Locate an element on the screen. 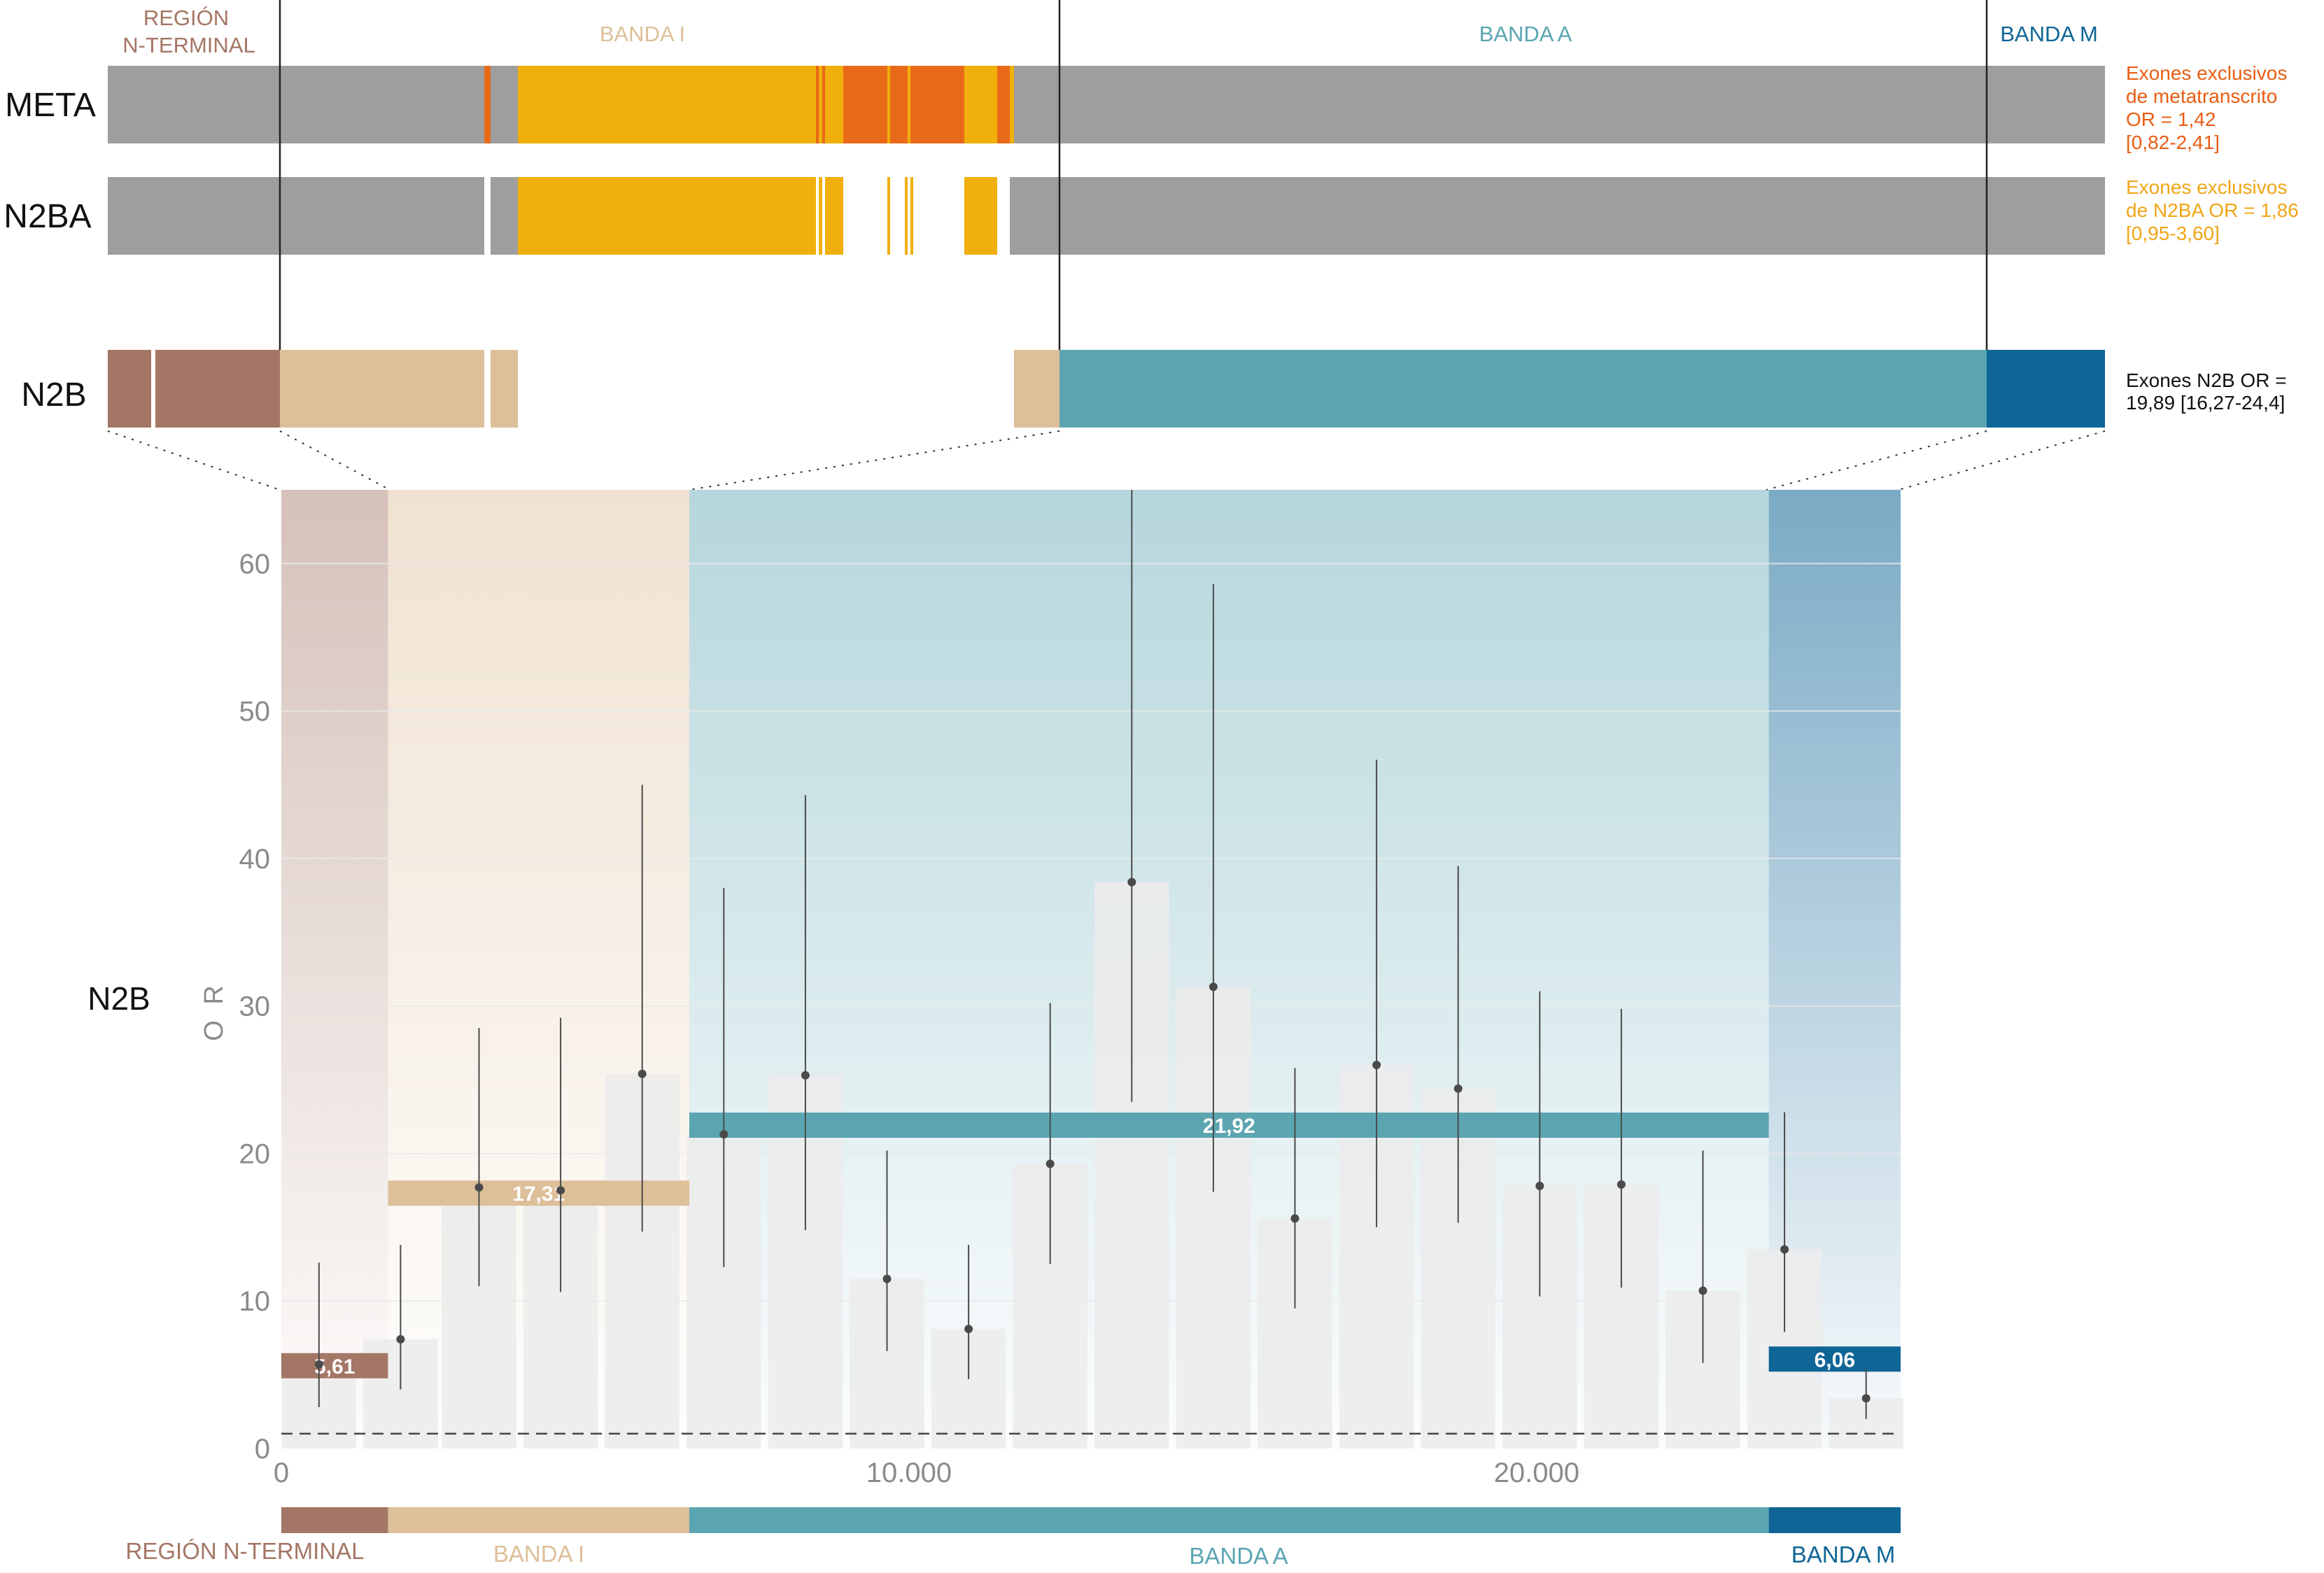 The image size is (2324, 1573). y-tick-label: 50 is located at coordinates (255, 711).